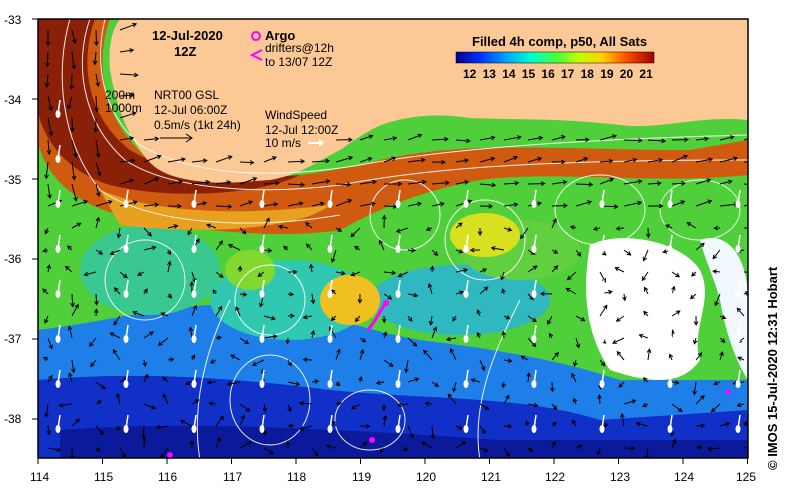 The height and width of the screenshot is (492, 790). Describe the element at coordinates (296, 477) in the screenshot. I see `lon-label: 118` at that location.